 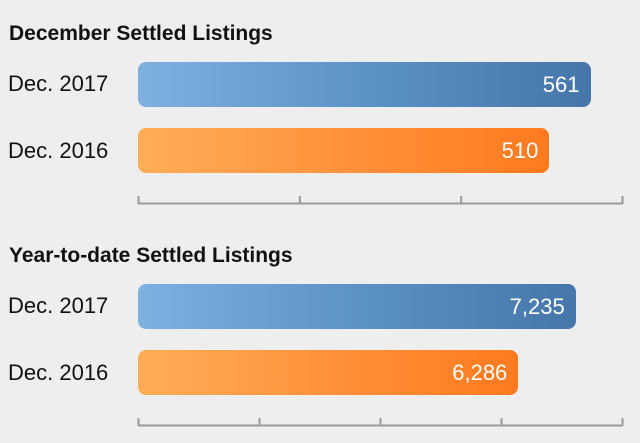 I want to click on bar-value-dec-2017: 7,235, so click(x=537, y=306).